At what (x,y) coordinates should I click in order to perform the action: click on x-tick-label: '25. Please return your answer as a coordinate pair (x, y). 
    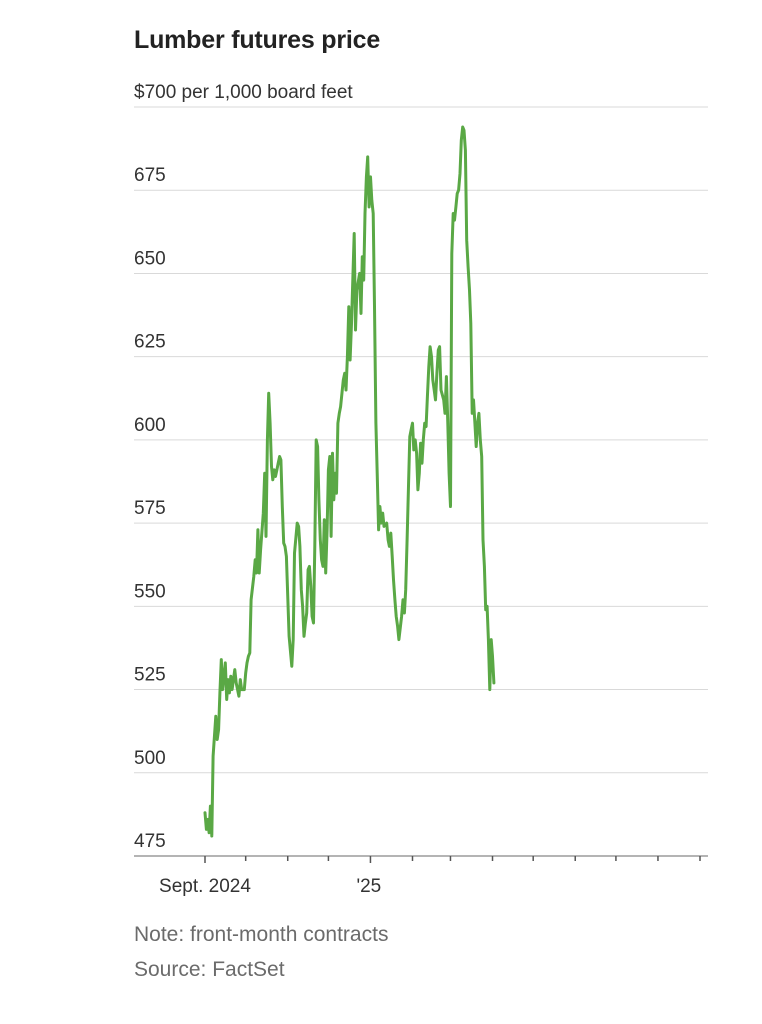
    Looking at the image, I should click on (368, 886).